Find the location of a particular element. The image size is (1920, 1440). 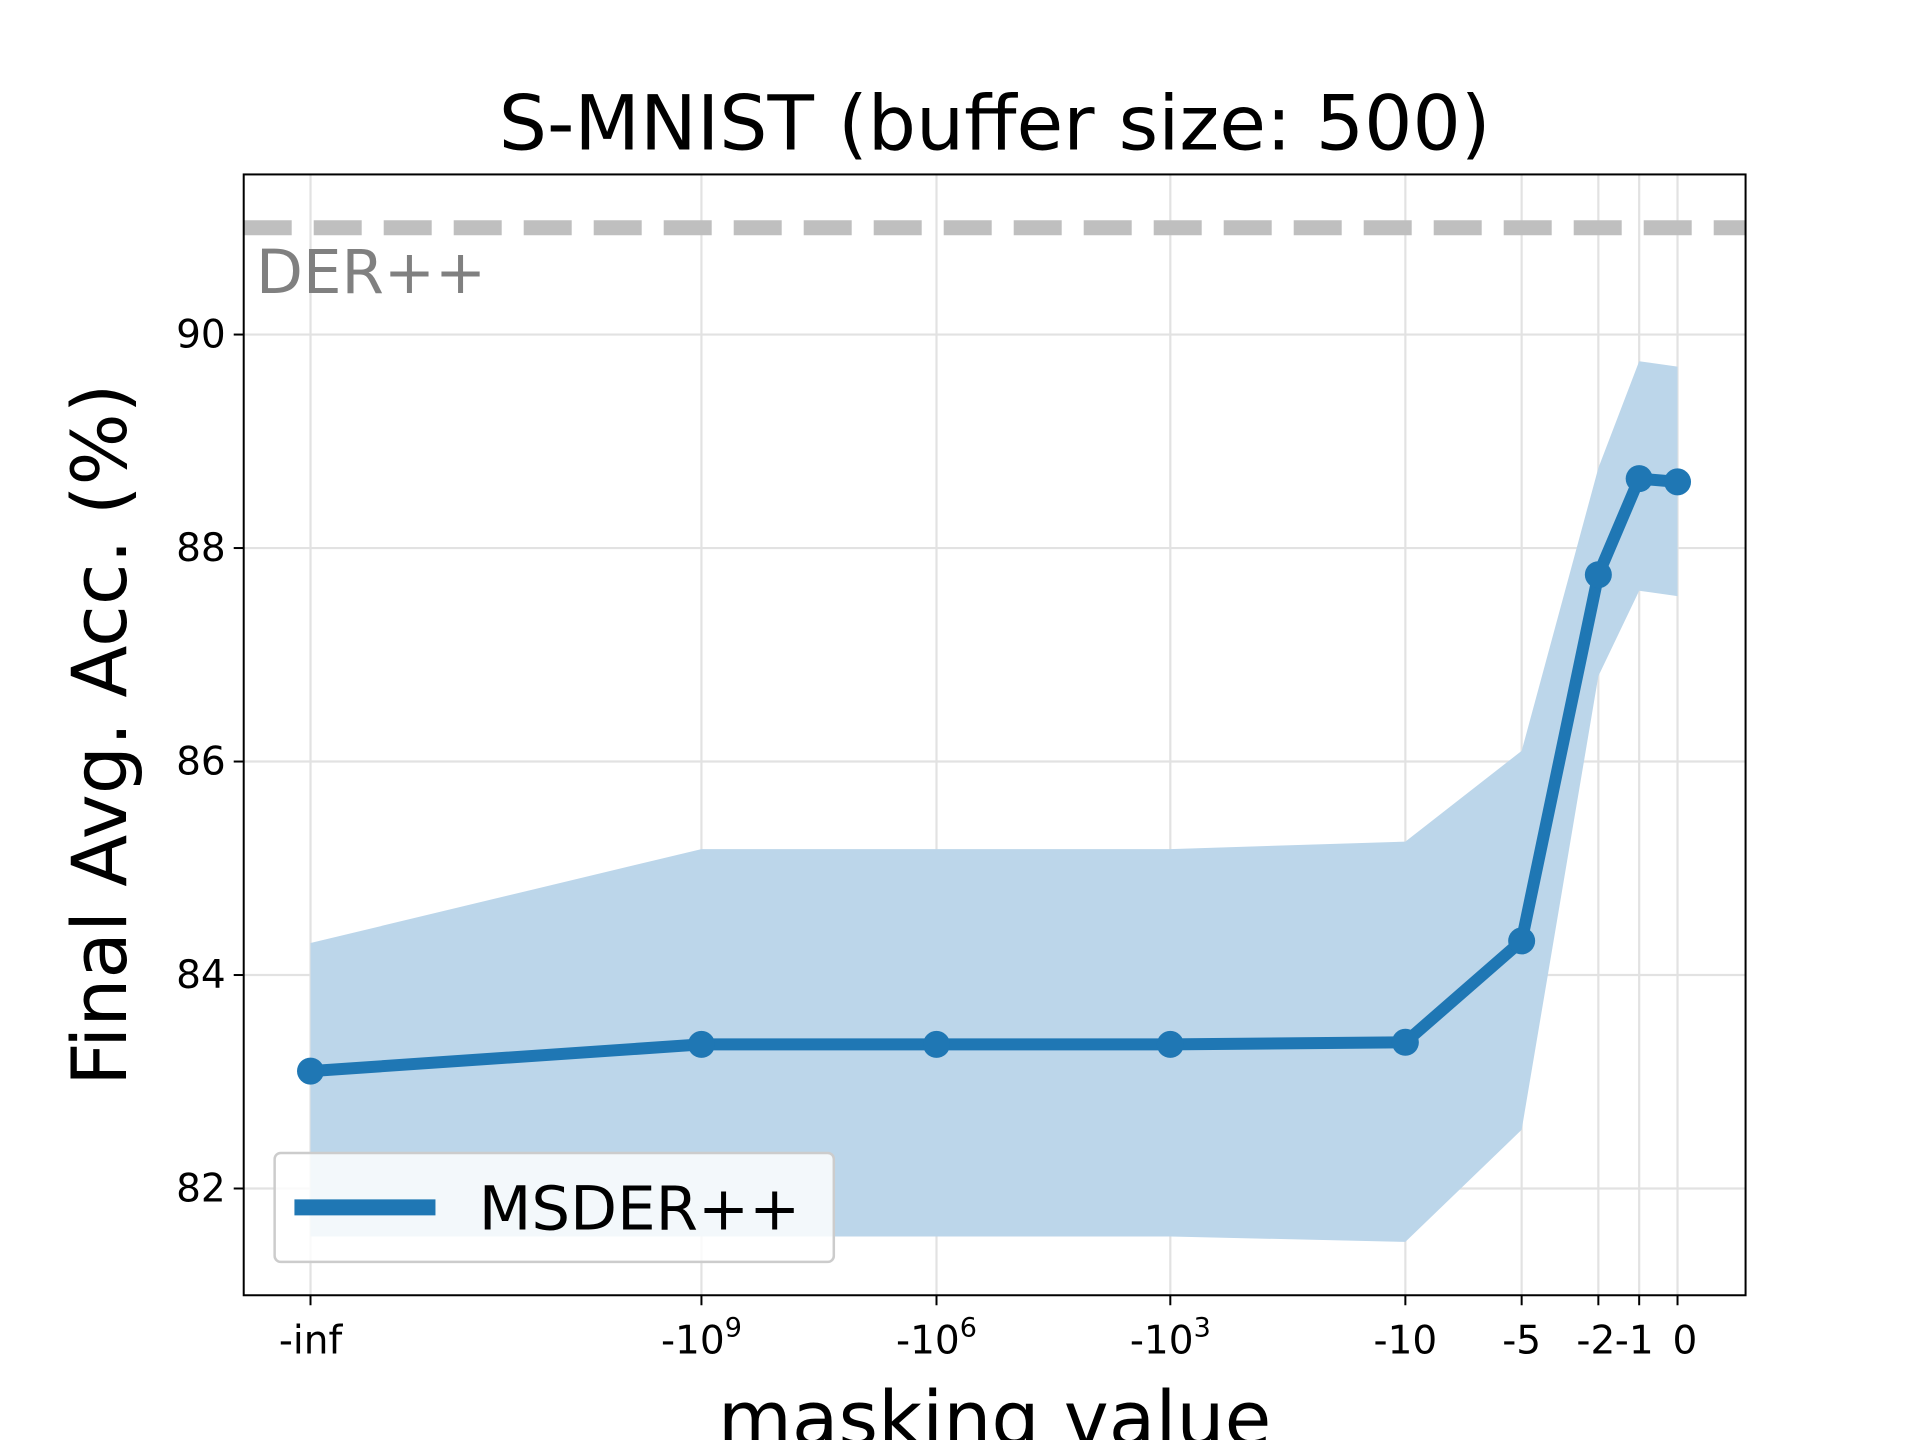

y-tick-label: 84 is located at coordinates (201, 975).